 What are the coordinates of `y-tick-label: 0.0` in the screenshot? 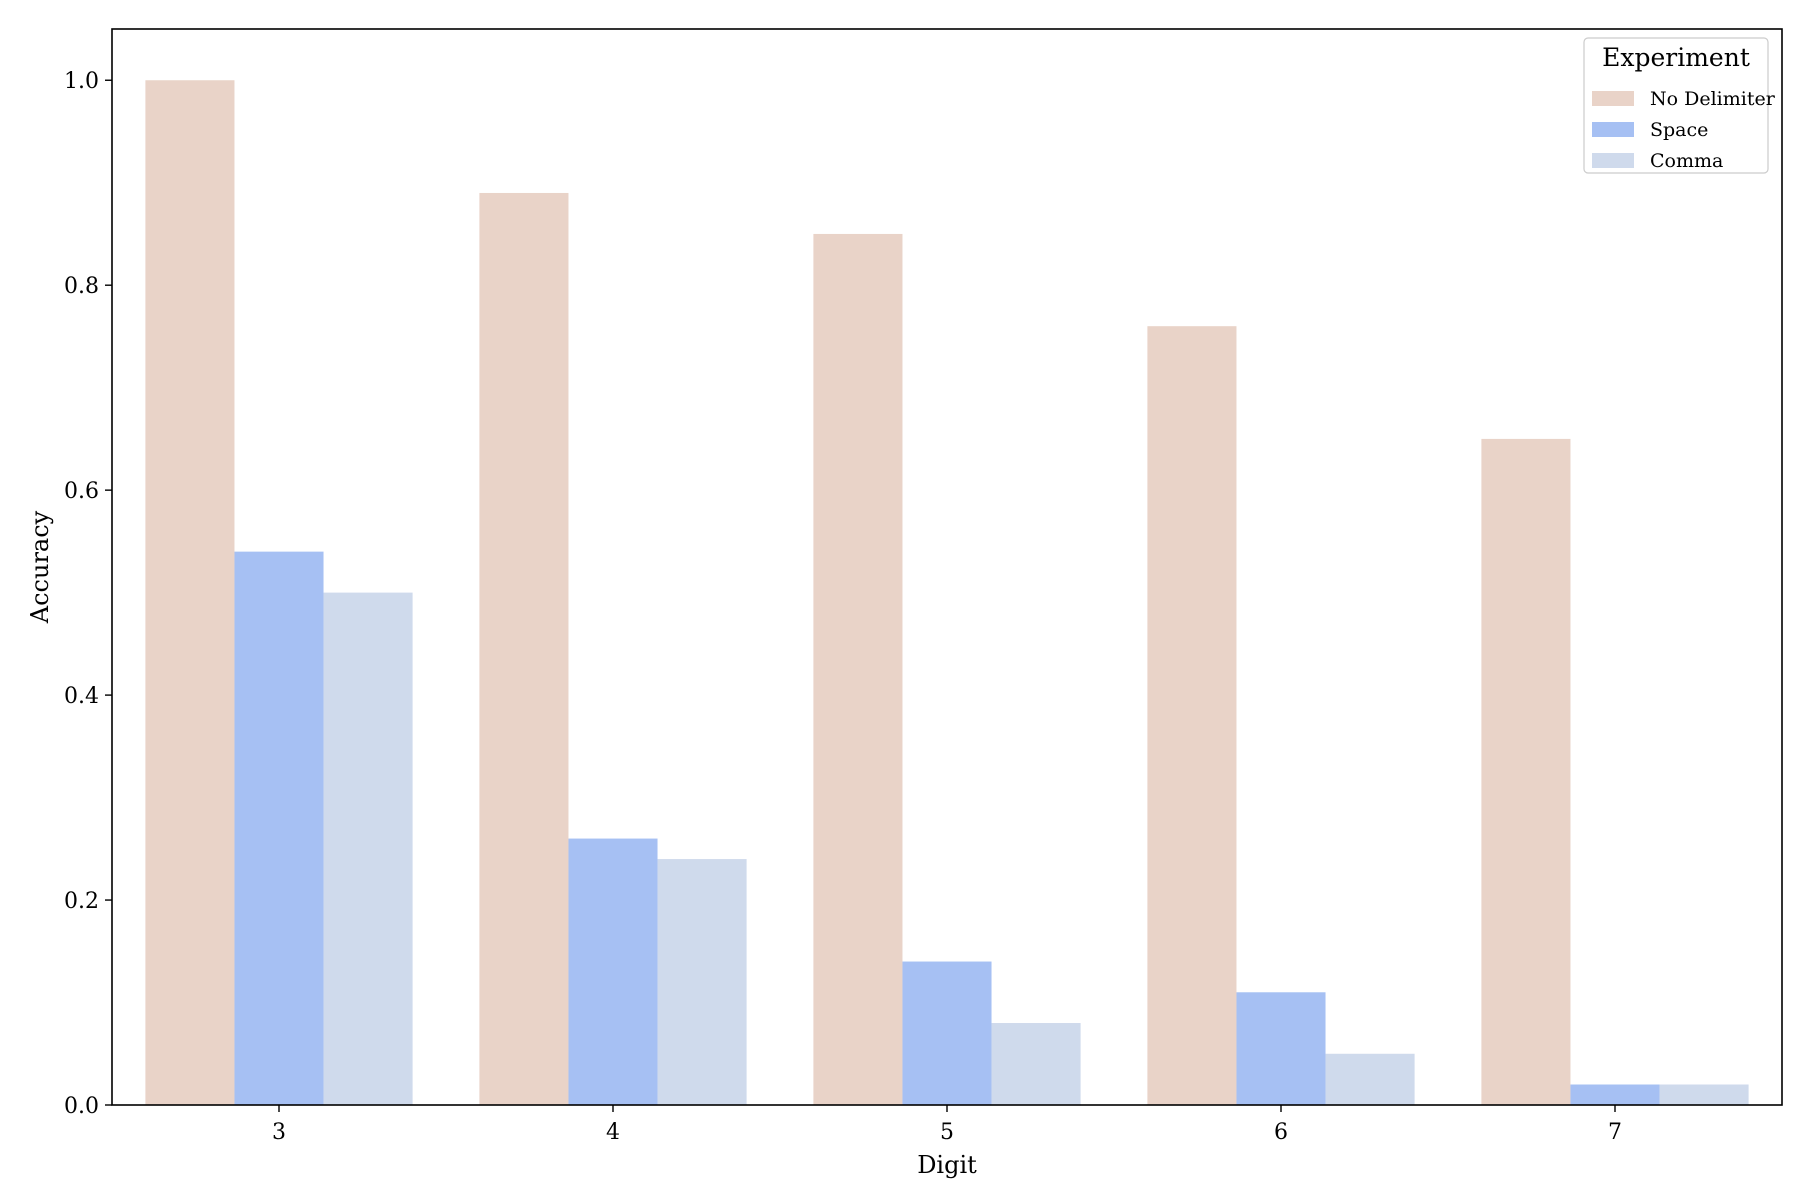 It's located at (81, 1106).